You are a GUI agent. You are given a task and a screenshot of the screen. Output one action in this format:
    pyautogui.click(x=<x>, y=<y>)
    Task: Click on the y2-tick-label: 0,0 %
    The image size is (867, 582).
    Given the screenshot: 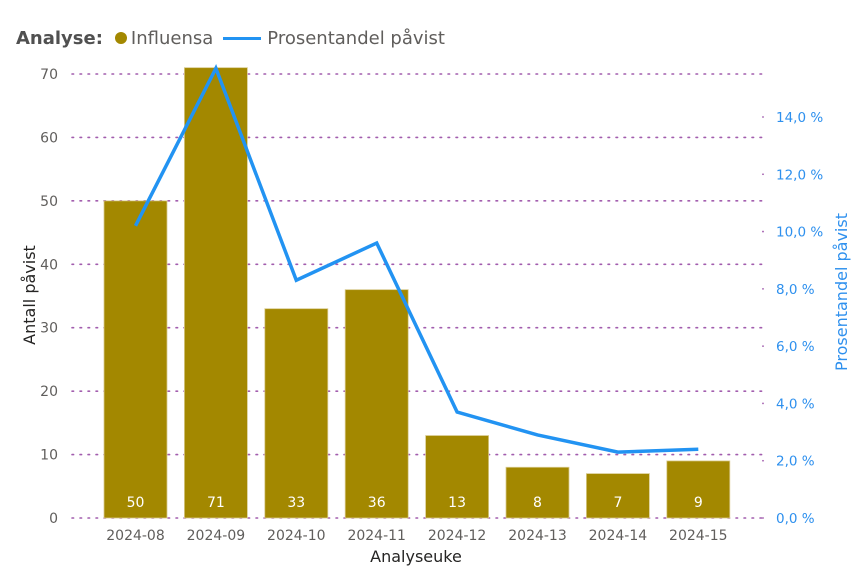 What is the action you would take?
    pyautogui.click(x=795, y=519)
    